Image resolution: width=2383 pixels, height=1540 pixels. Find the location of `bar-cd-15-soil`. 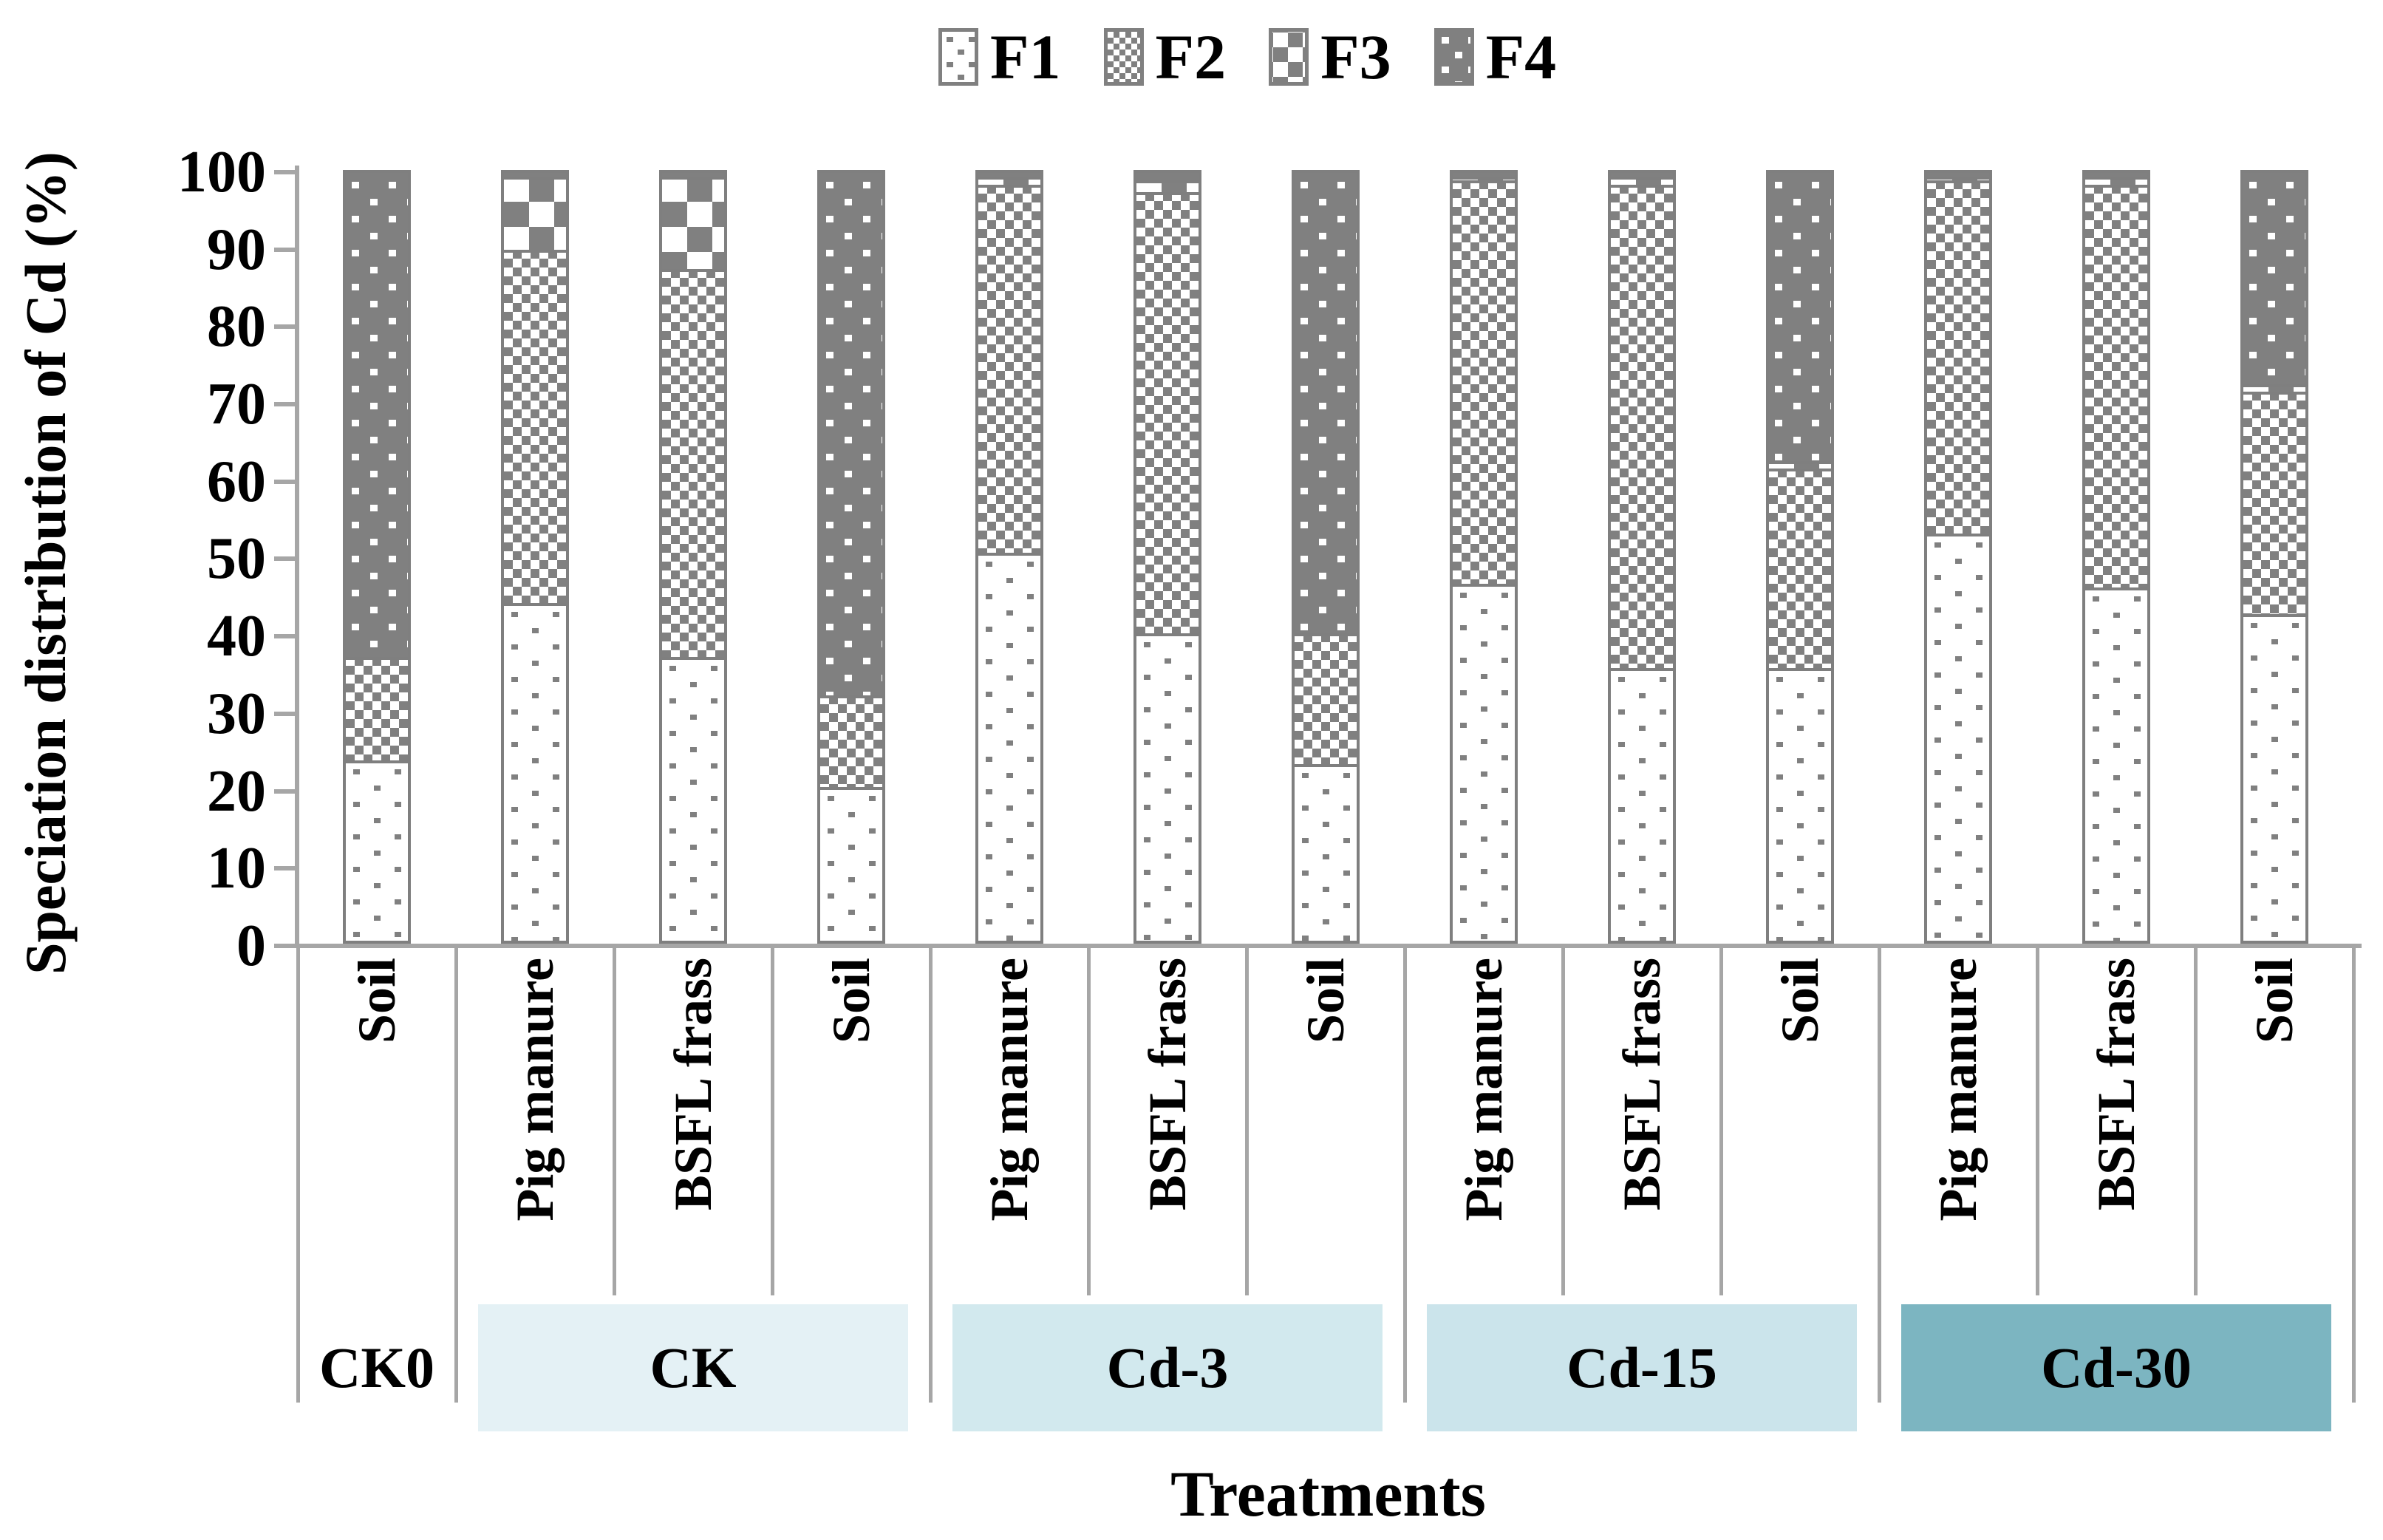

bar-cd-15-soil is located at coordinates (1800, 557).